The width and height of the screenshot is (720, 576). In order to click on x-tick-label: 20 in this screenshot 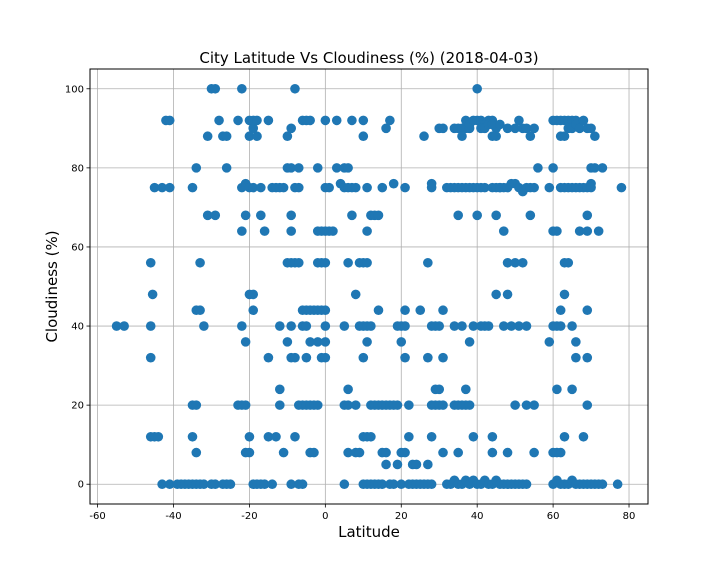, I will do `click(401, 516)`.